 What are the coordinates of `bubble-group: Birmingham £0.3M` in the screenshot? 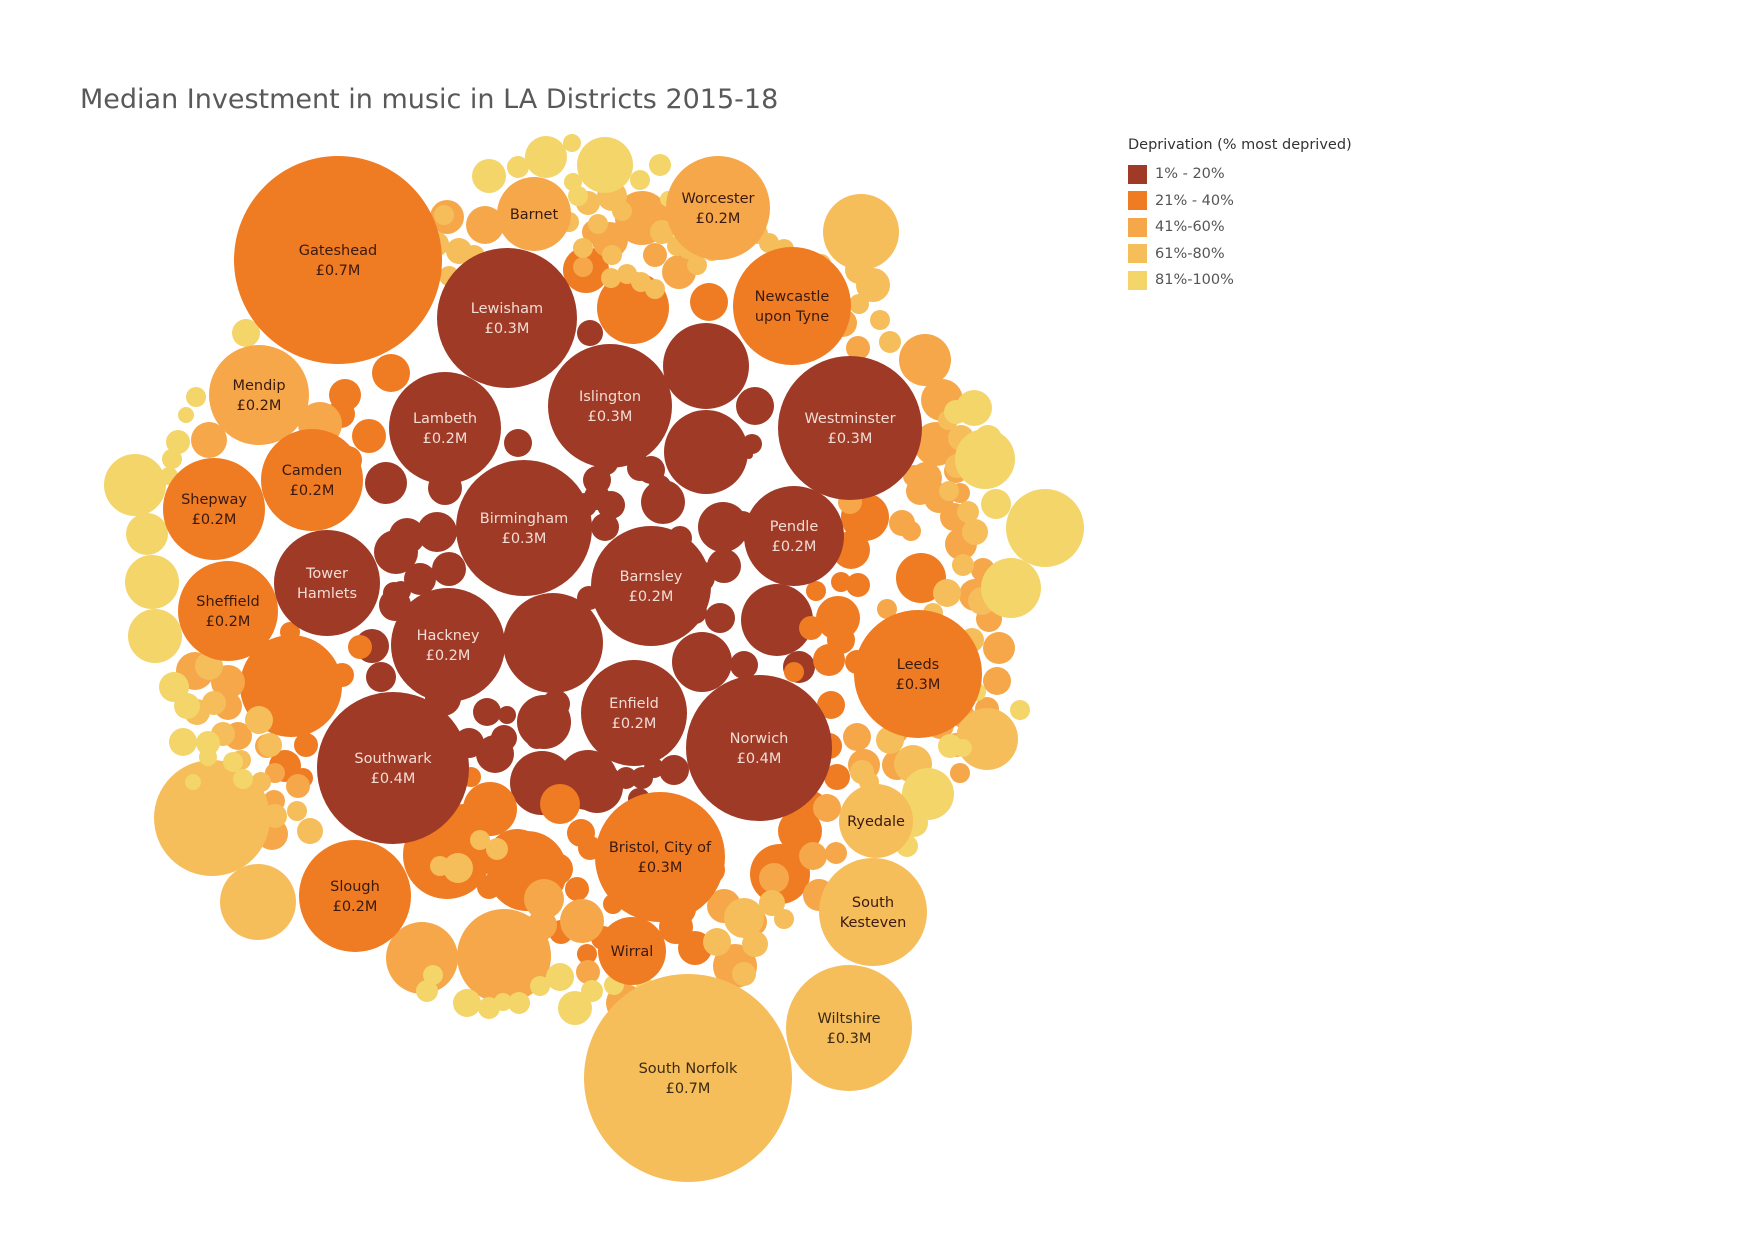 It's located at (524, 528).